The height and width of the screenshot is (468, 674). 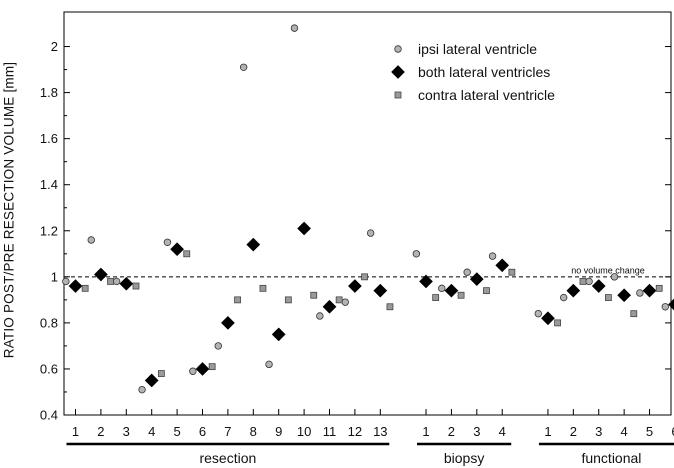 What do you see at coordinates (49, 368) in the screenshot?
I see `y-tick-label: 0.6` at bounding box center [49, 368].